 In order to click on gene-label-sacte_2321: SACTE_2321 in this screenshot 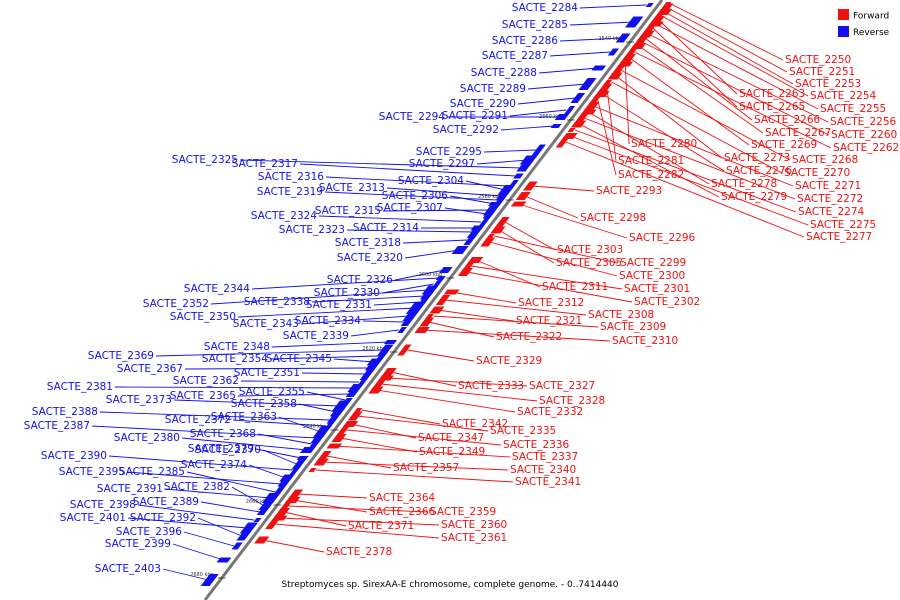, I will do `click(549, 321)`.